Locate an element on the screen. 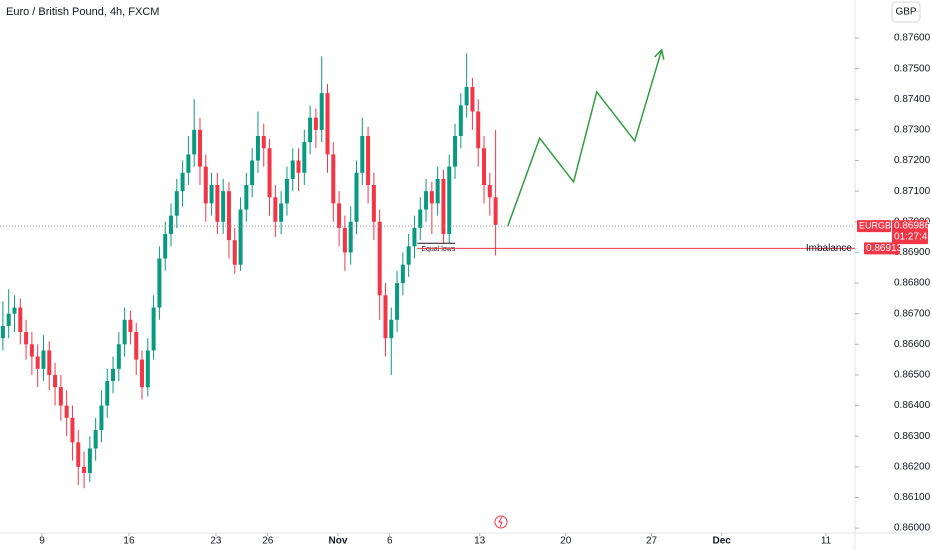  projection-path is located at coordinates (585, 138).